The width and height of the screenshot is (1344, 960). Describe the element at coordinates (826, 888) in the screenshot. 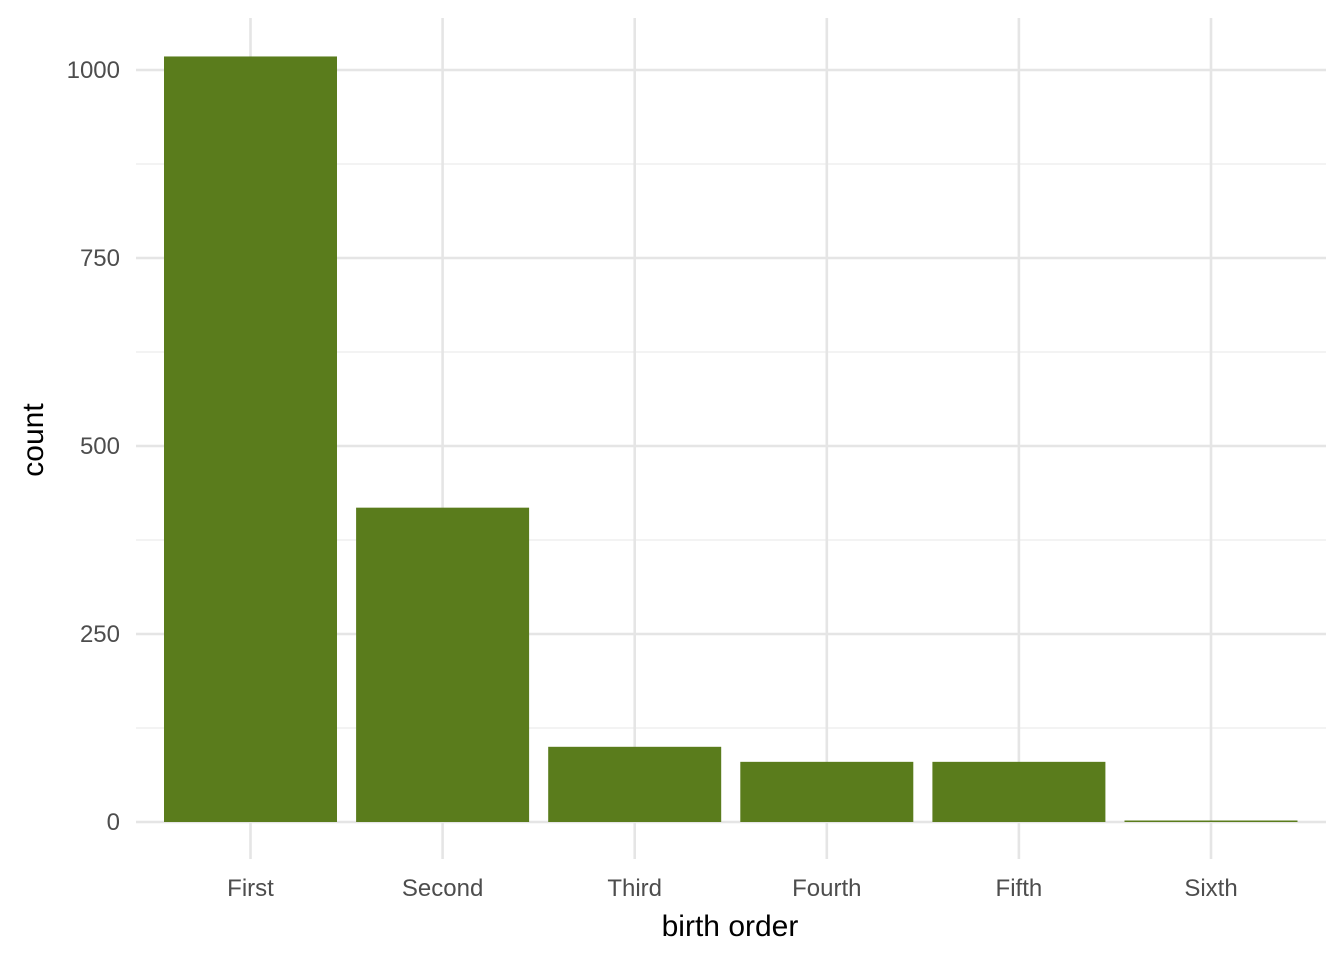

I see `x-tick-label: Fourth` at that location.